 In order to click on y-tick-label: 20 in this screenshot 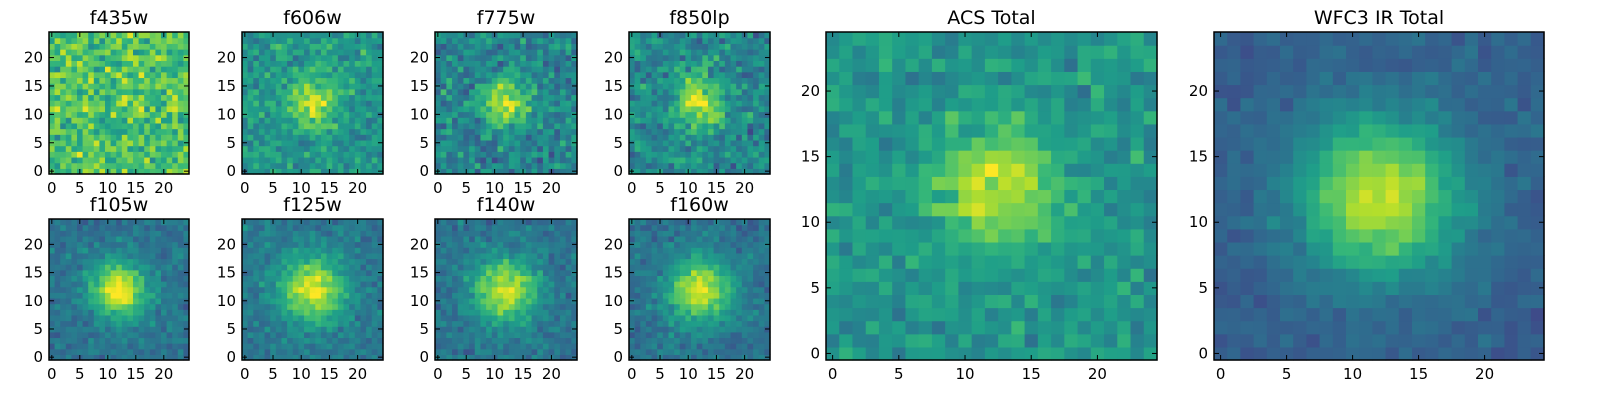, I will do `click(33, 58)`.